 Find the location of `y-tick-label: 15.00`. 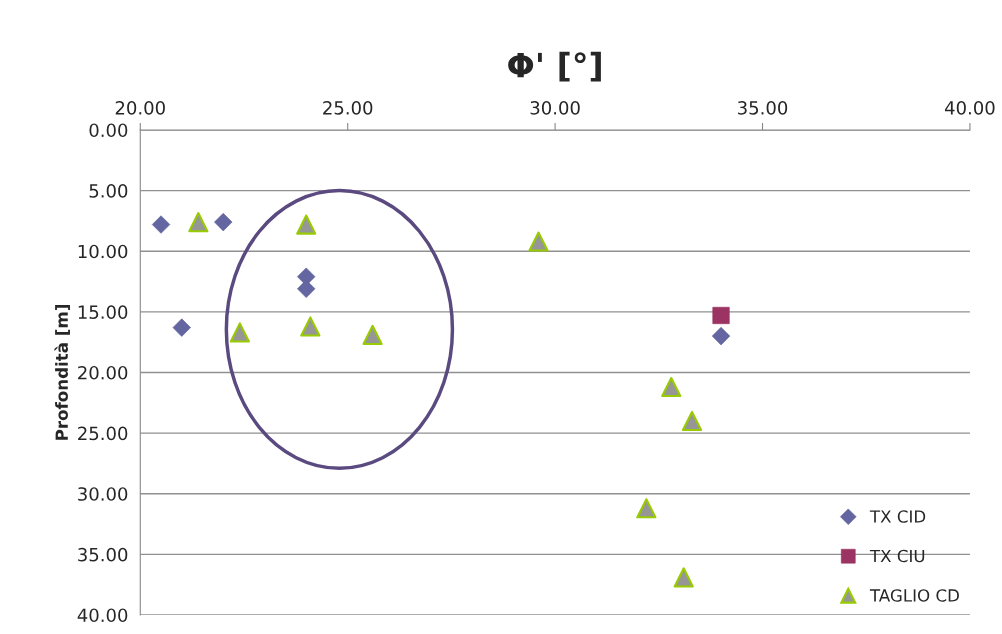

y-tick-label: 15.00 is located at coordinates (103, 312).